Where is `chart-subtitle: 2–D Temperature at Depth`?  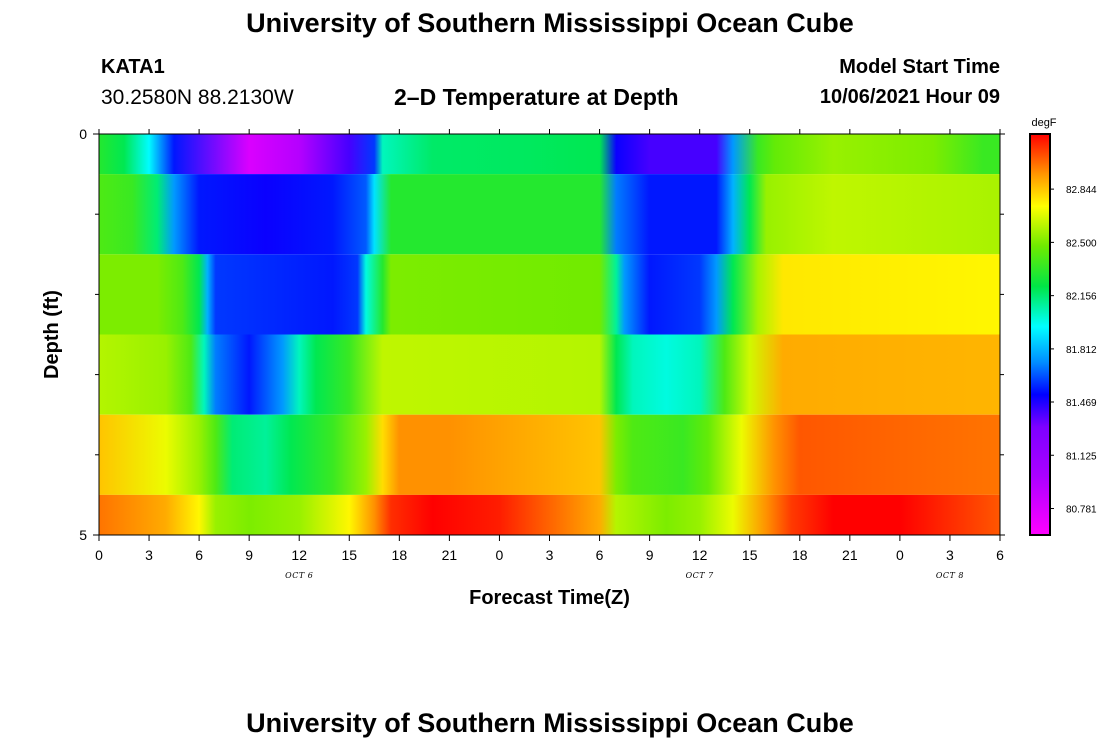
chart-subtitle: 2–D Temperature at Depth is located at coordinates (536, 97).